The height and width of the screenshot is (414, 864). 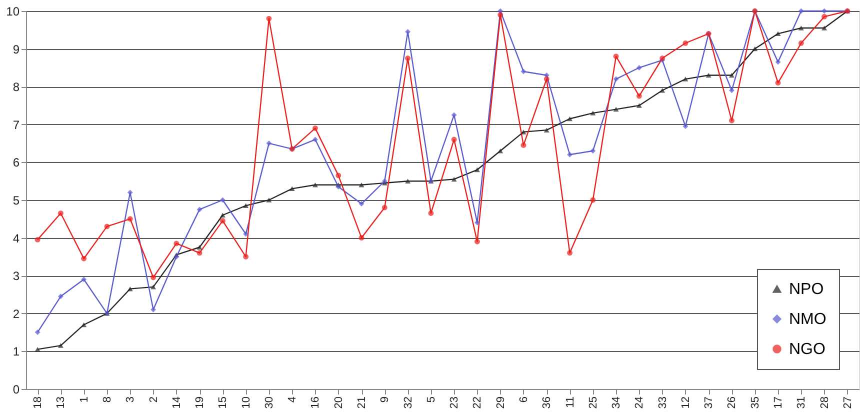 I want to click on y-tick-label: 7, so click(x=16, y=125).